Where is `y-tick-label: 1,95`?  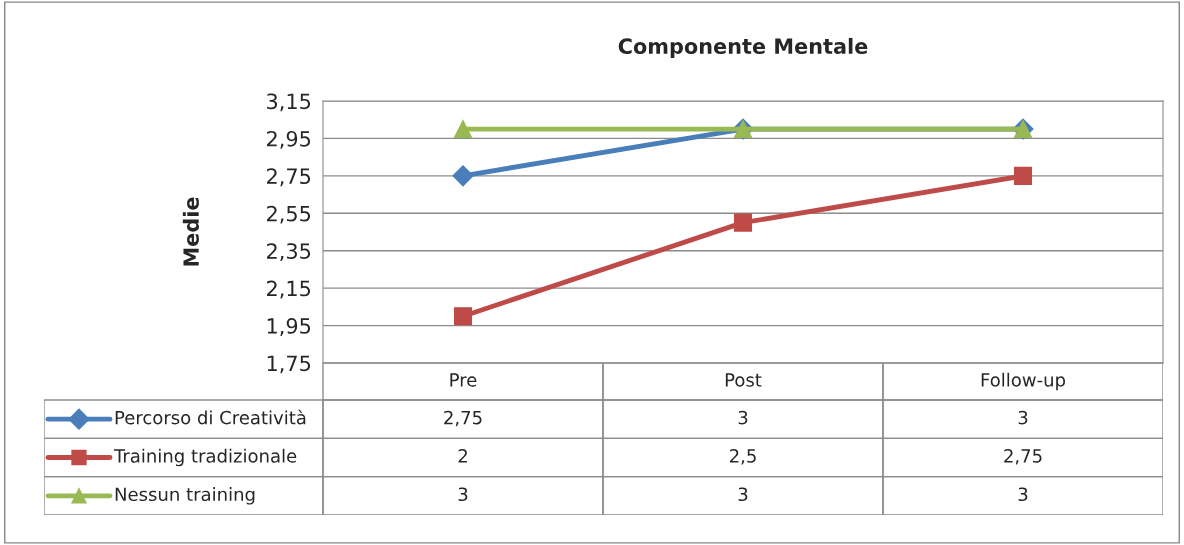
y-tick-label: 1,95 is located at coordinates (289, 327).